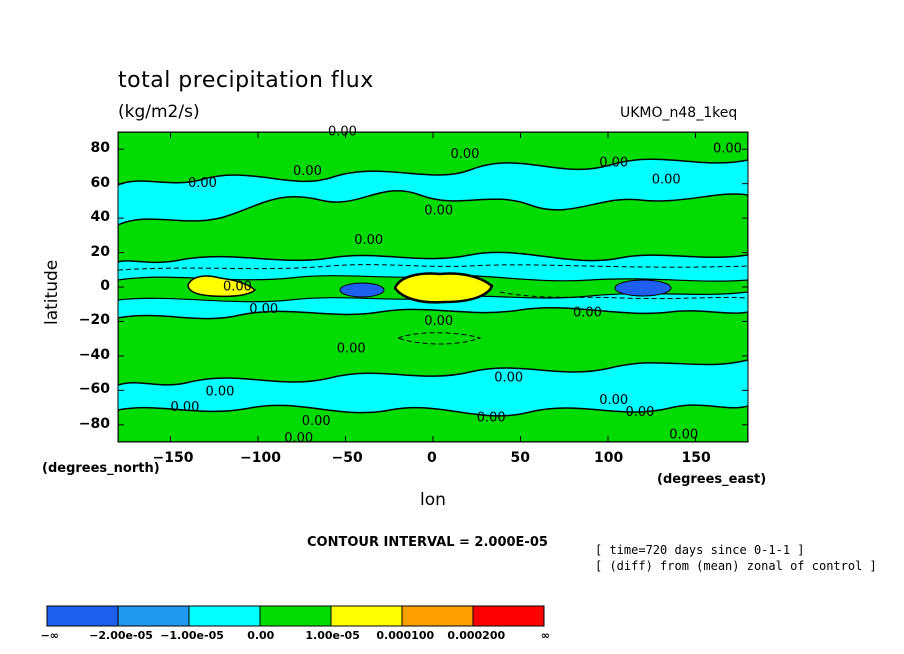  Describe the element at coordinates (100, 148) in the screenshot. I see `y-tick-label: 80` at that location.